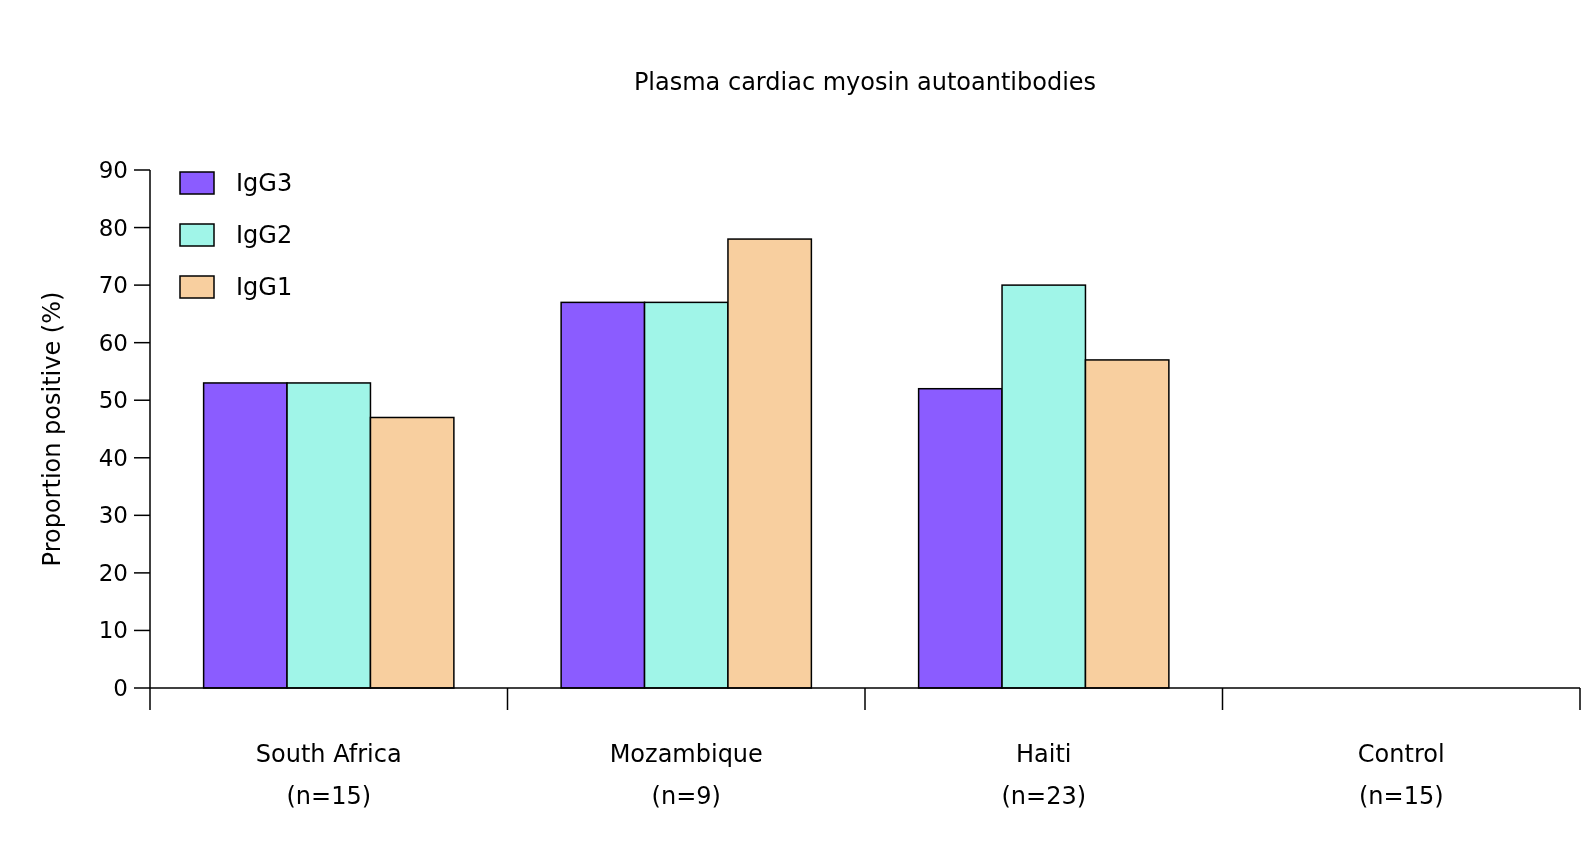 Image resolution: width=1596 pixels, height=841 pixels. Describe the element at coordinates (113, 285) in the screenshot. I see `y-tick-label: 70` at that location.